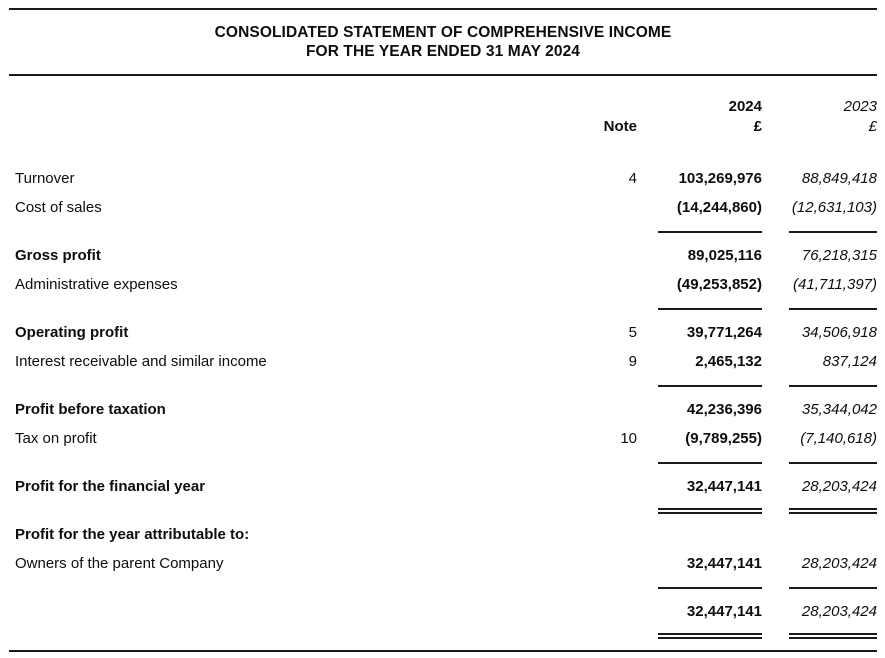  What do you see at coordinates (443, 255) in the screenshot?
I see `statement-row: Gross profit 89,025,116 76,218,315` at bounding box center [443, 255].